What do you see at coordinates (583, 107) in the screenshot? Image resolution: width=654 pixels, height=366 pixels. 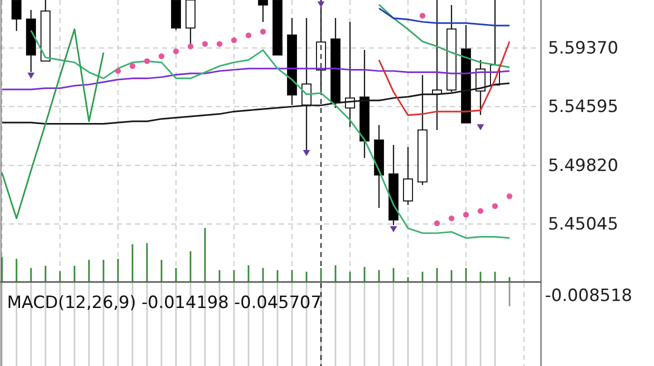 I see `y-tick-label: 5.54595` at bounding box center [583, 107].